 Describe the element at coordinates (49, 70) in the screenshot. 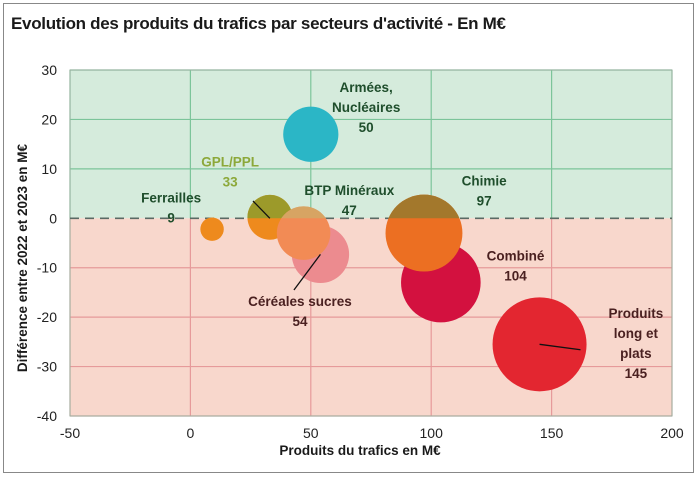

I see `y-tick-label: 30` at that location.